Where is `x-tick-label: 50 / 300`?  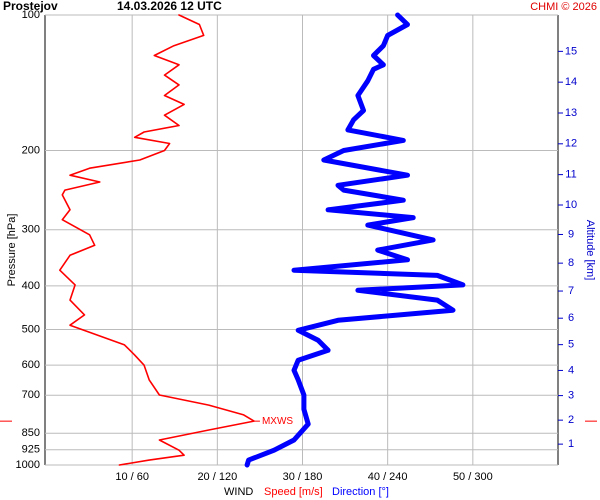
x-tick-label: 50 / 300 is located at coordinates (473, 477).